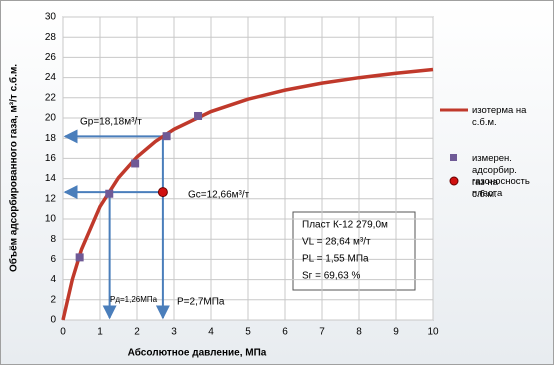  Describe the element at coordinates (162, 192) in the screenshot. I see `gas-content-point` at that location.